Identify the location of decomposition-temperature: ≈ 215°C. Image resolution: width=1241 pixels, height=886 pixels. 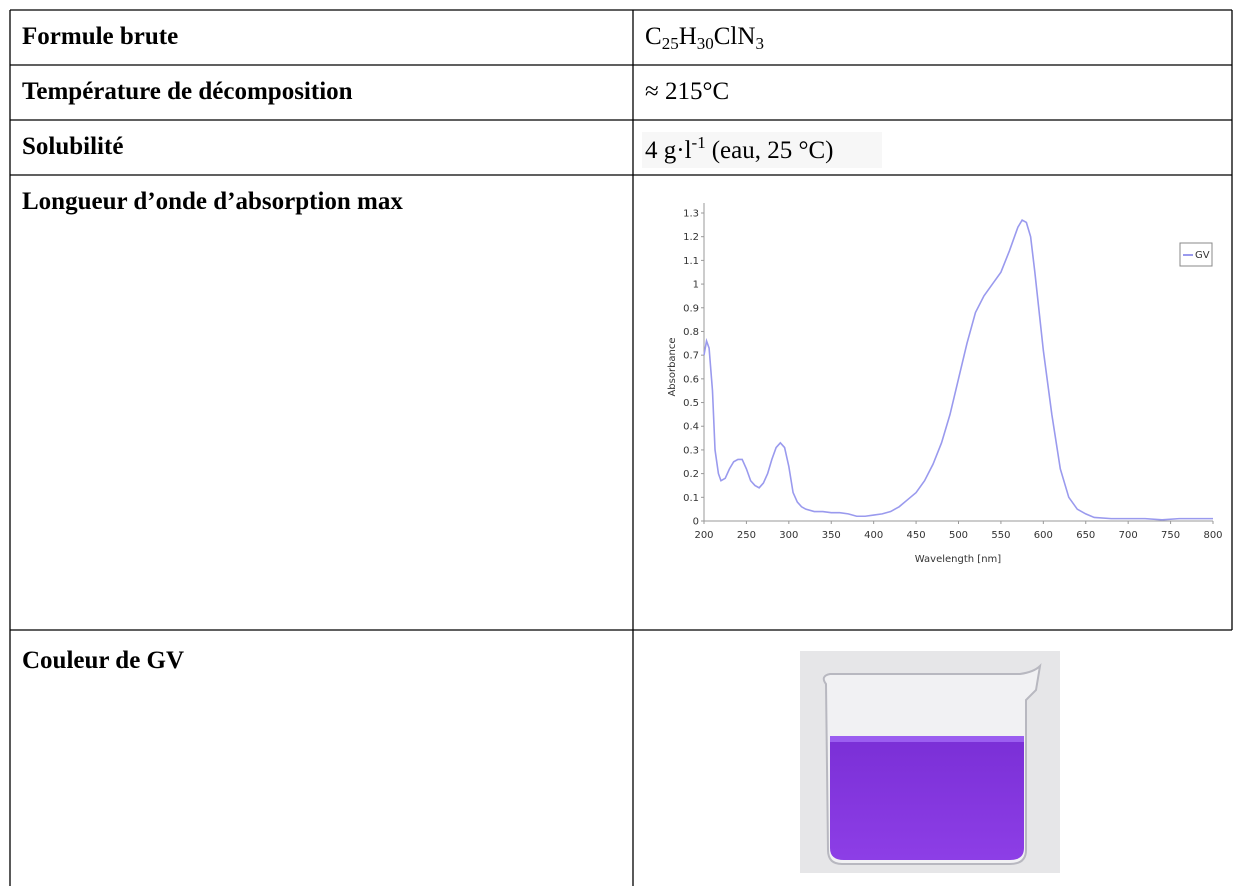
(687, 91).